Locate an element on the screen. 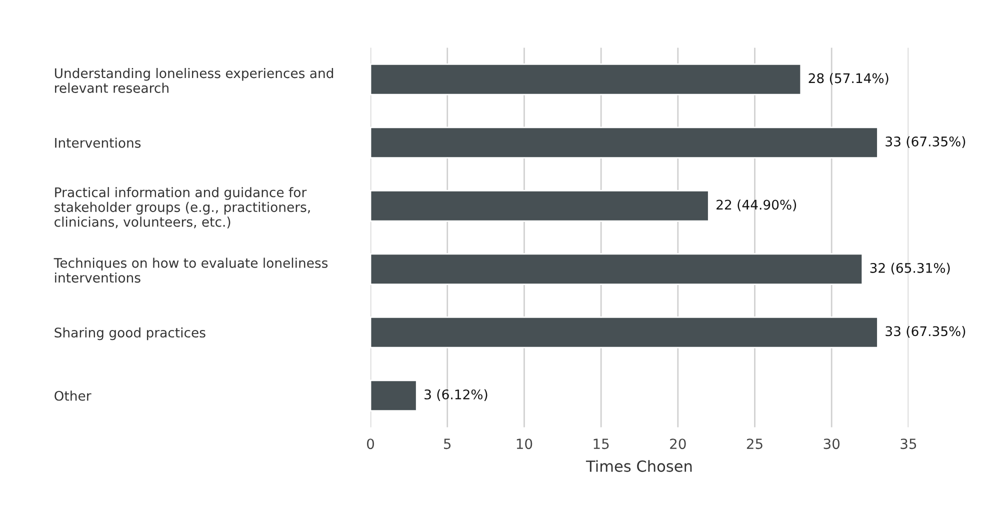  data-label: 32 (65.31%) is located at coordinates (910, 268).